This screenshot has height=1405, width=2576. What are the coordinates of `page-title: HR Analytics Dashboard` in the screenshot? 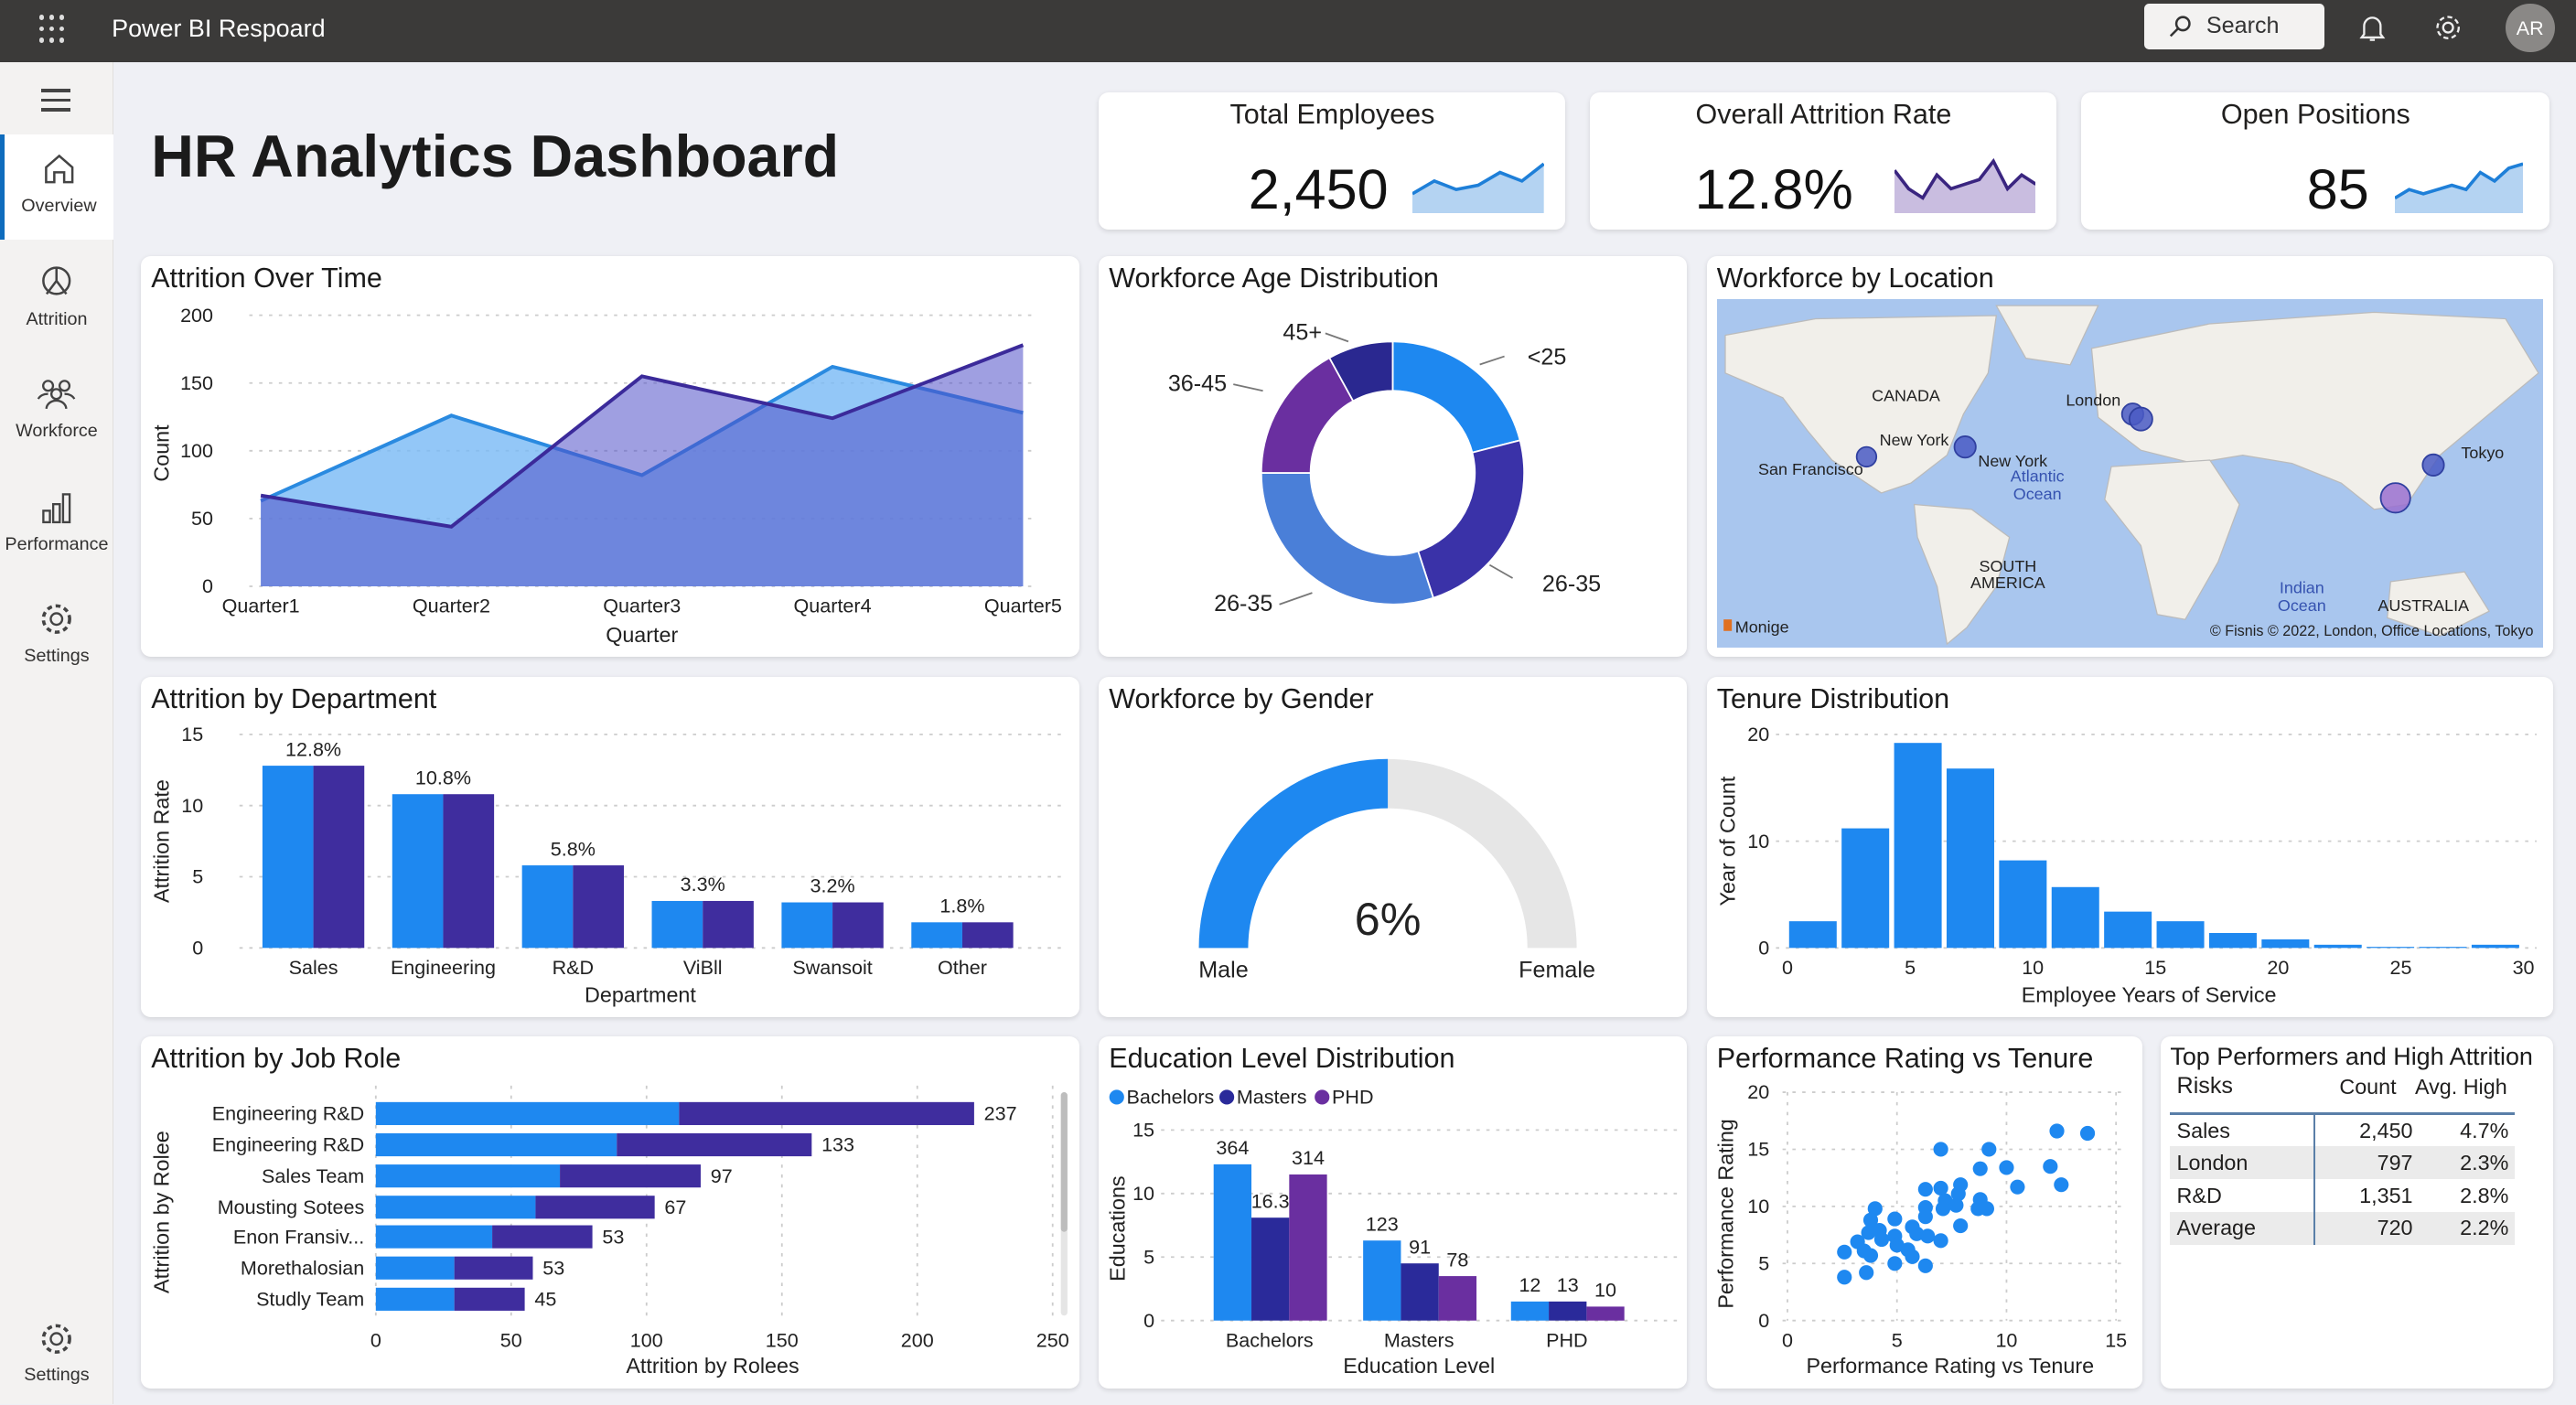 It's located at (496, 155).